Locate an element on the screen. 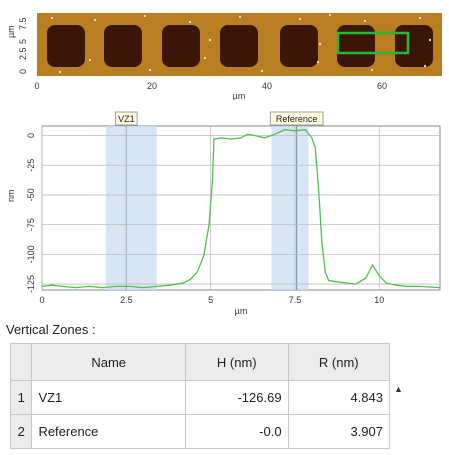 This screenshot has width=449, height=455. afm-x-tick: 60 is located at coordinates (382, 86).